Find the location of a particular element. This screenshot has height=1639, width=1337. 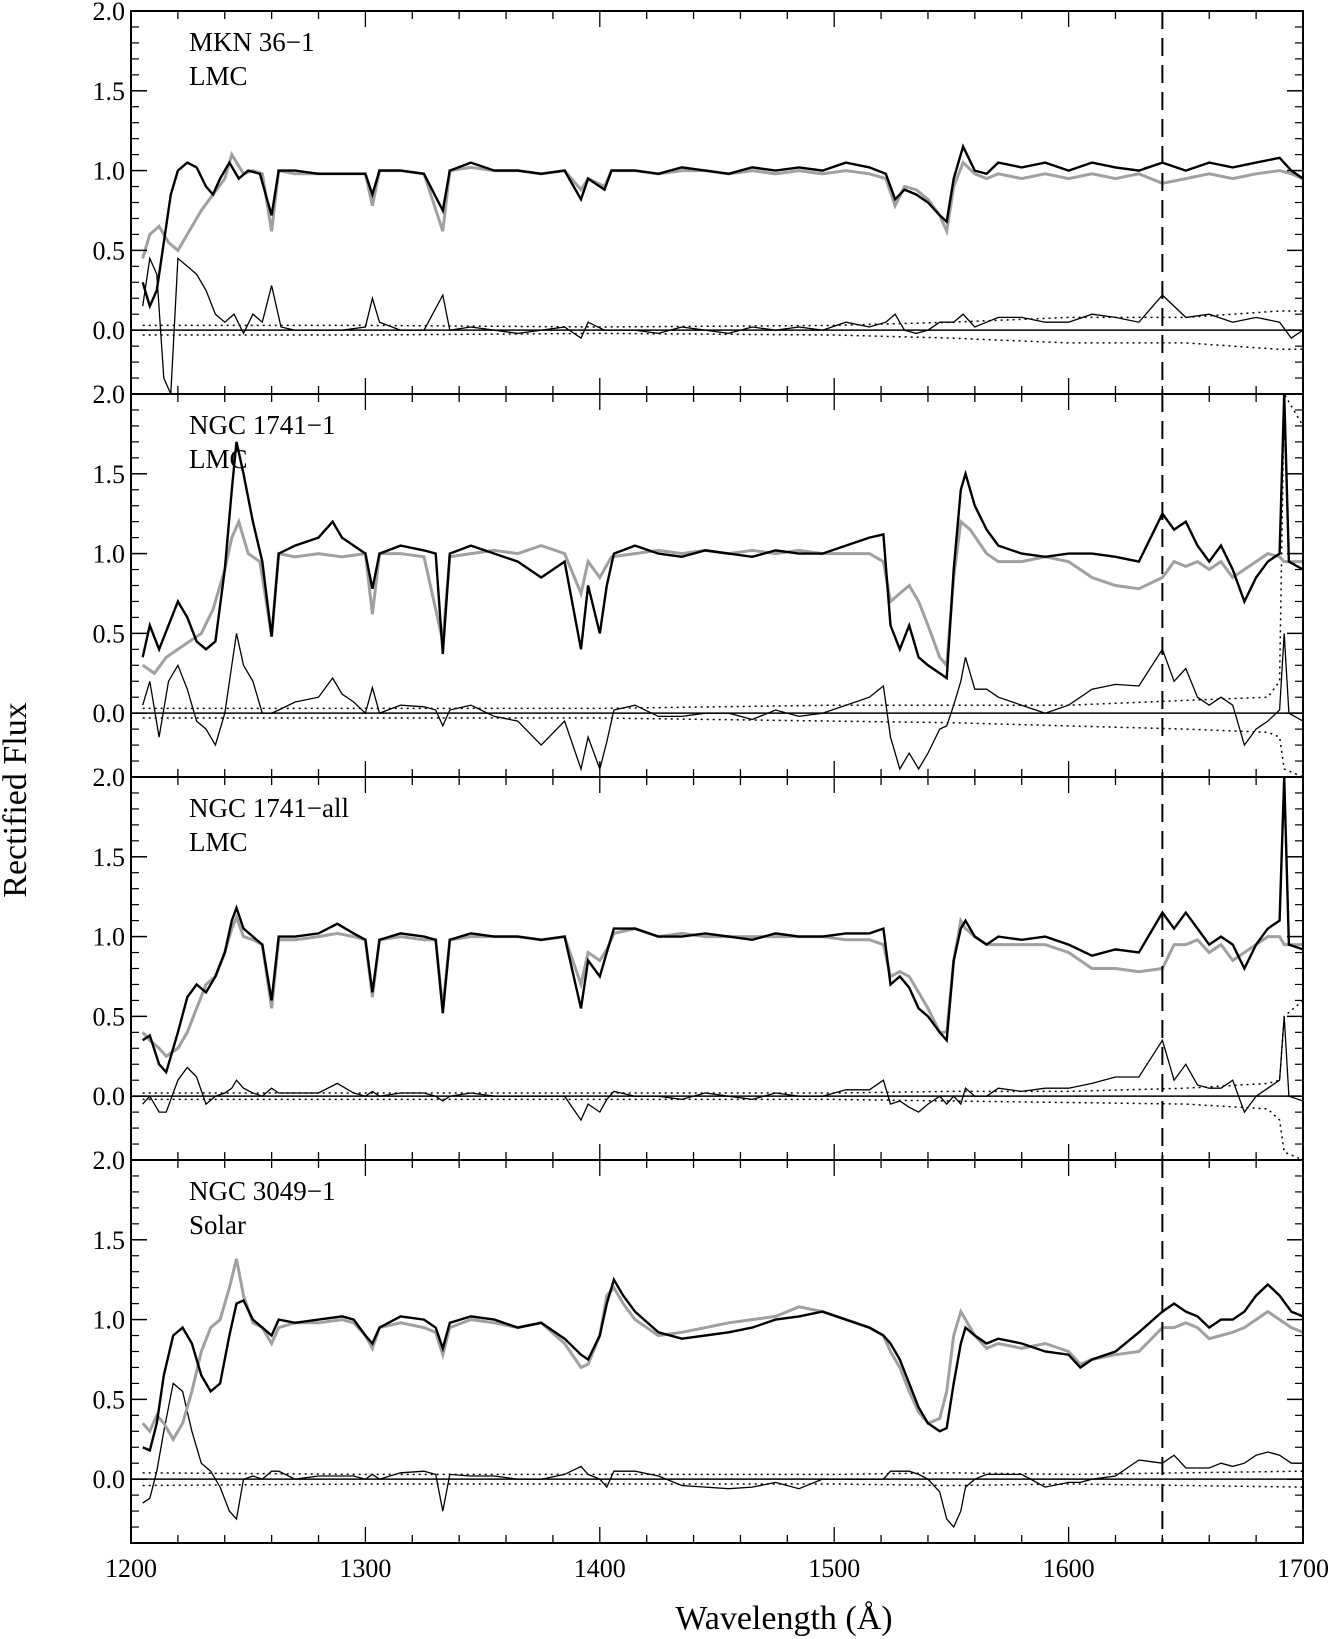

x-tick-label: 1300 is located at coordinates (365, 1568).